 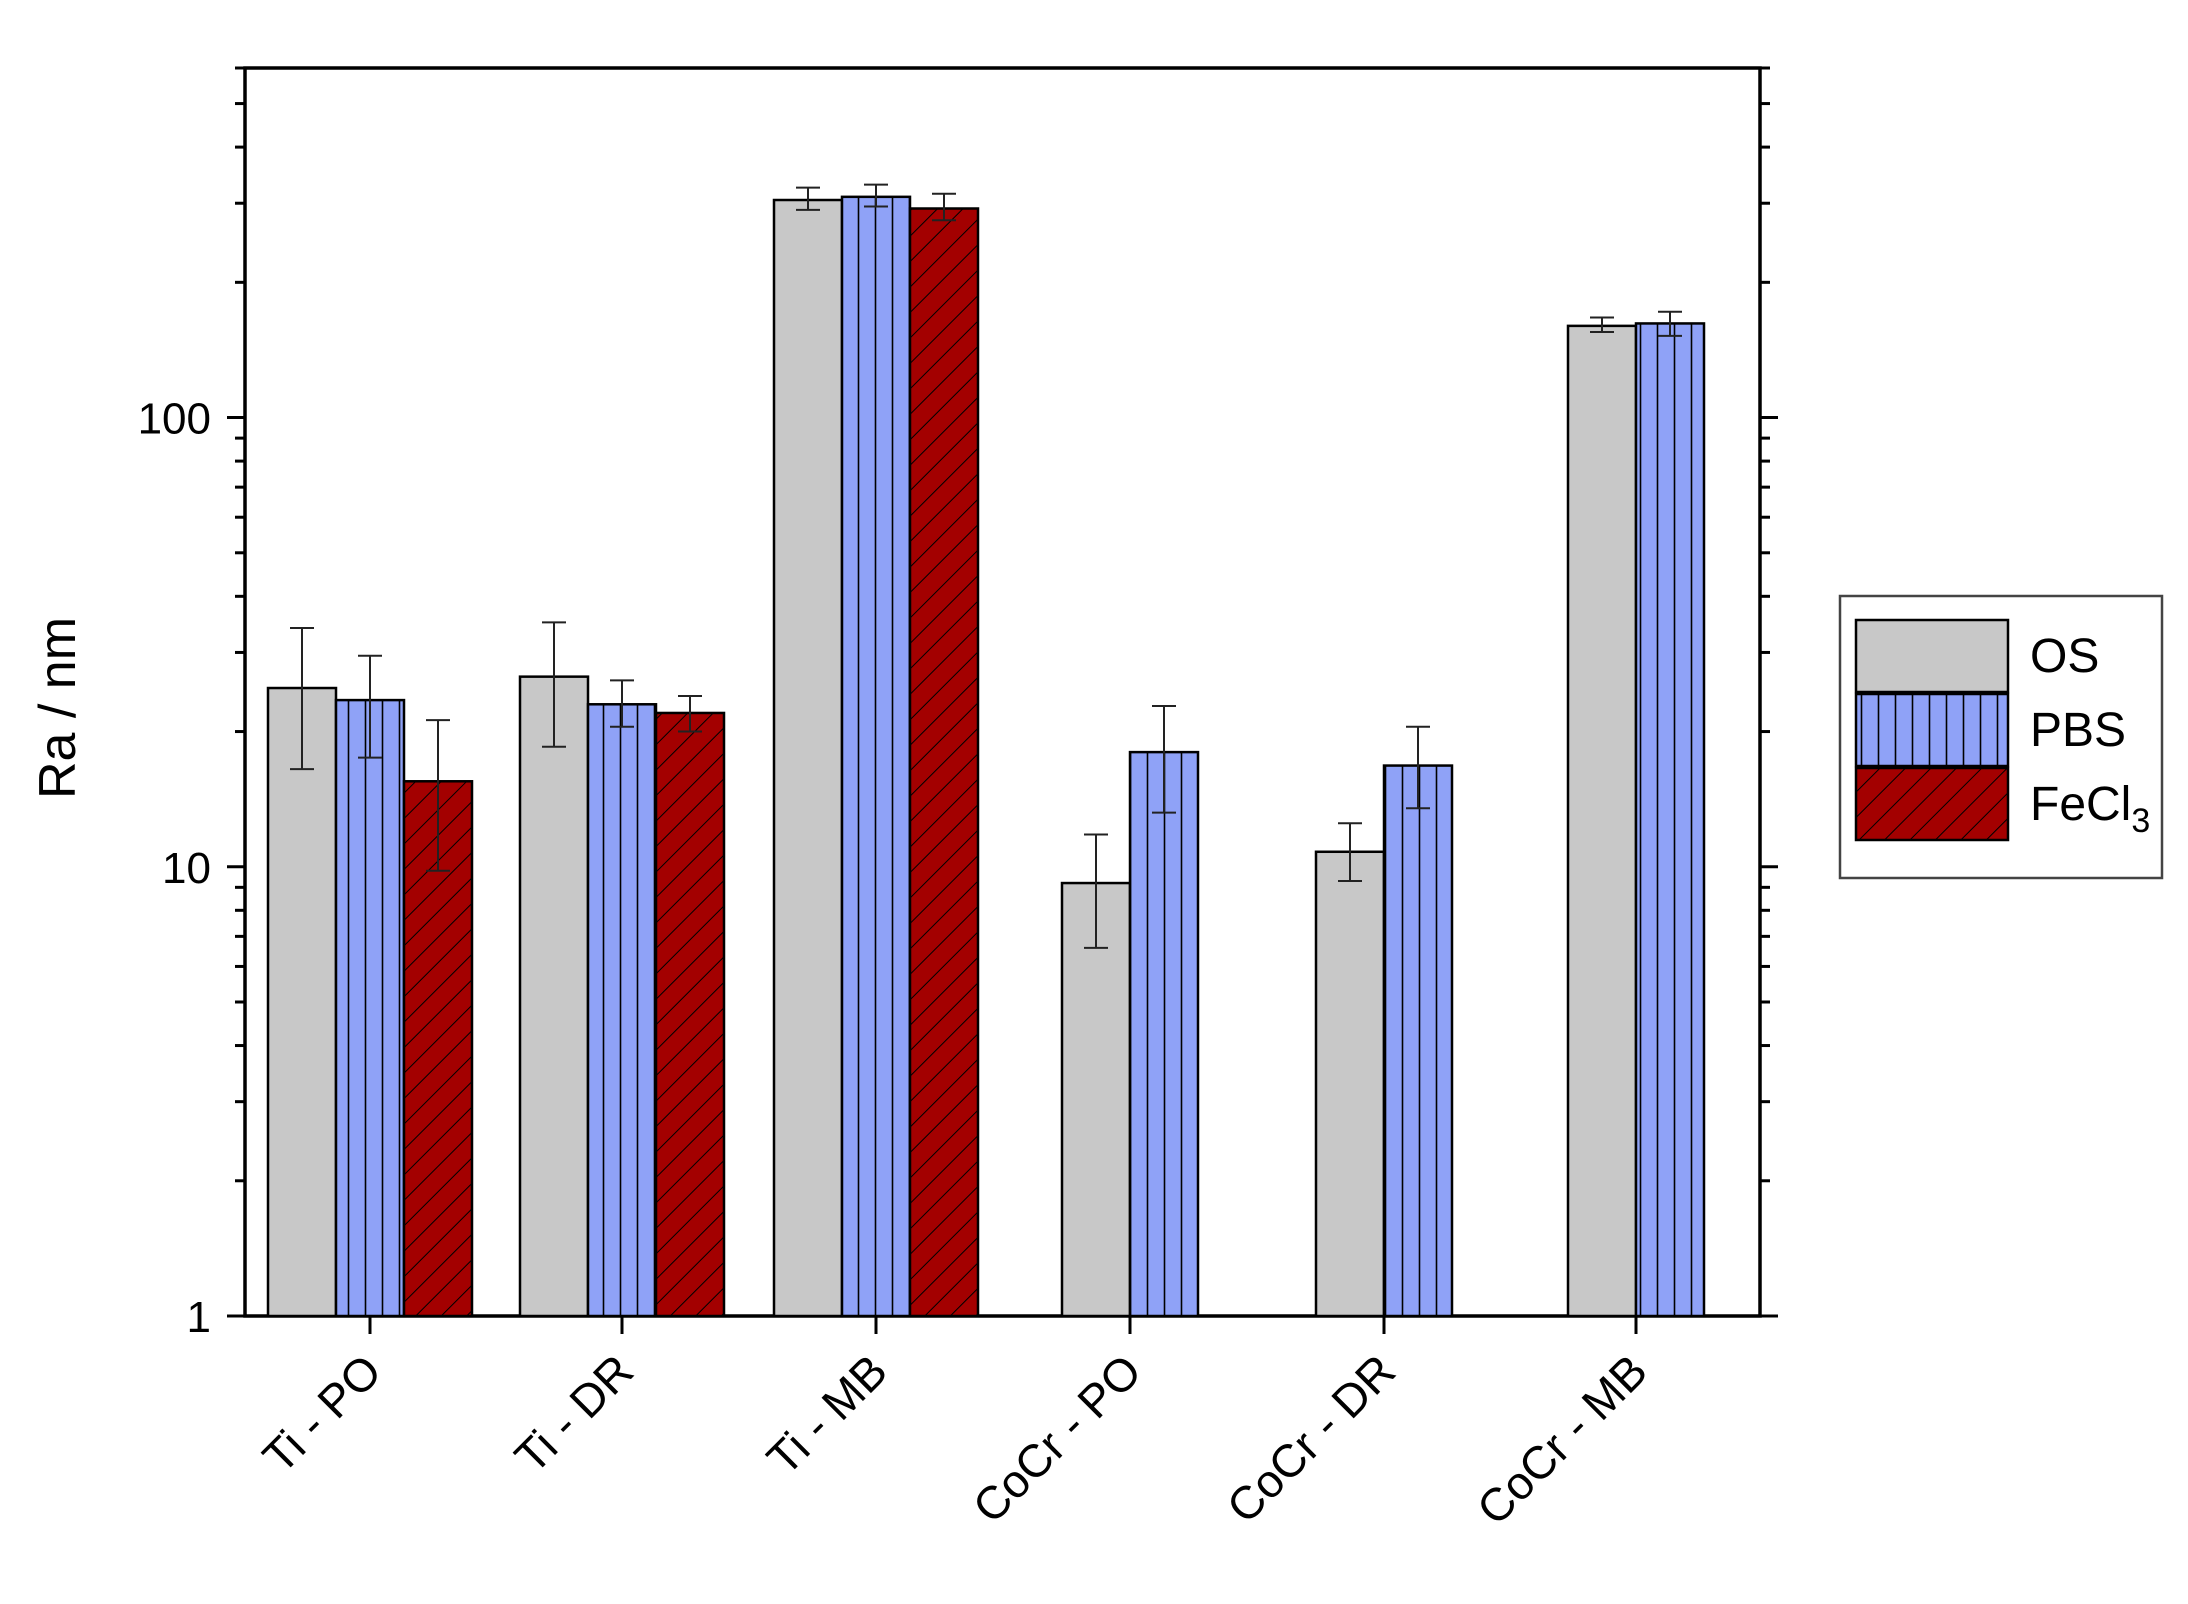 What do you see at coordinates (2090, 809) in the screenshot?
I see `legend-label-fecl3: FeCl3` at bounding box center [2090, 809].